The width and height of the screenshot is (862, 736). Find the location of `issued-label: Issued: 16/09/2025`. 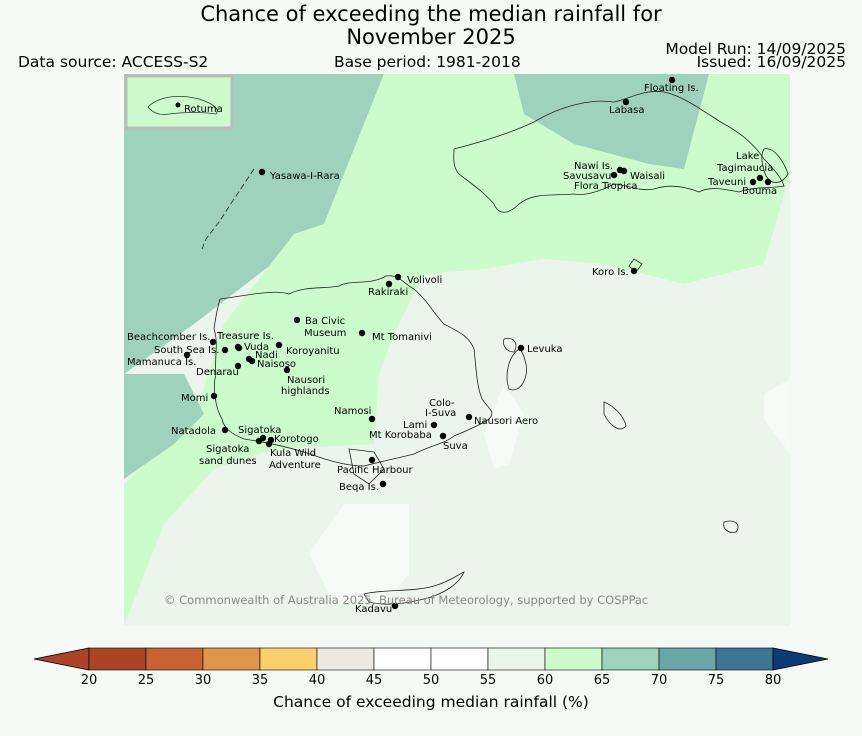

issued-label: Issued: 16/09/2025 is located at coordinates (771, 62).